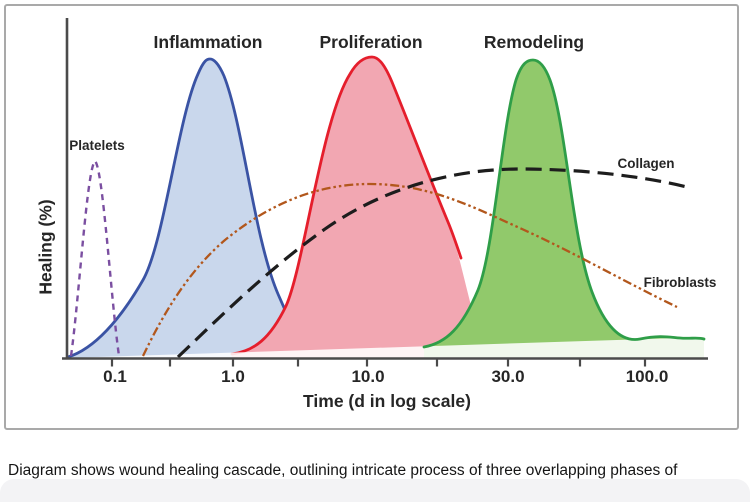 The width and height of the screenshot is (750, 502). What do you see at coordinates (508, 376) in the screenshot?
I see `tick-label-30-0: 30.0` at bounding box center [508, 376].